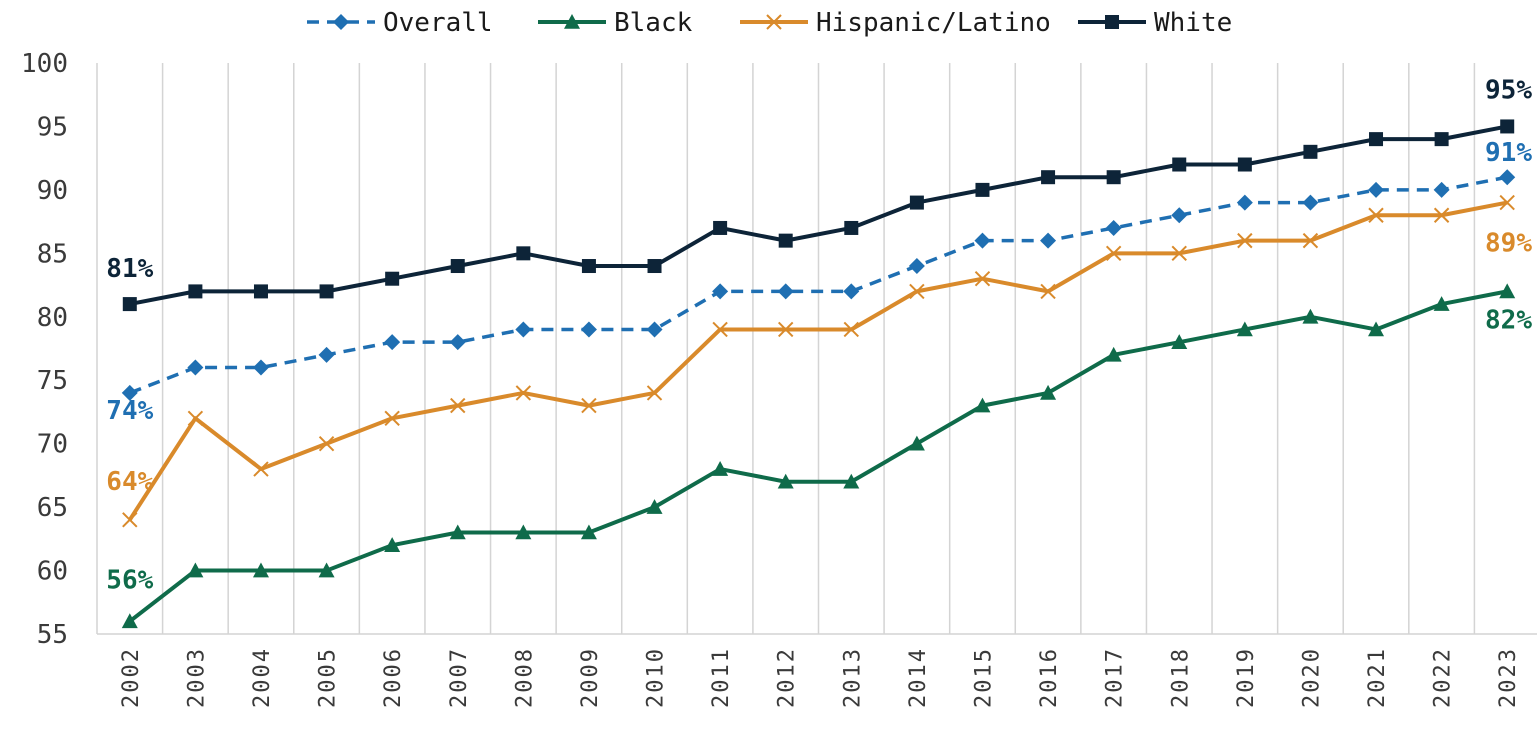 The height and width of the screenshot is (730, 1537). Describe the element at coordinates (1508, 153) in the screenshot. I see `end-data-label: 91%` at that location.